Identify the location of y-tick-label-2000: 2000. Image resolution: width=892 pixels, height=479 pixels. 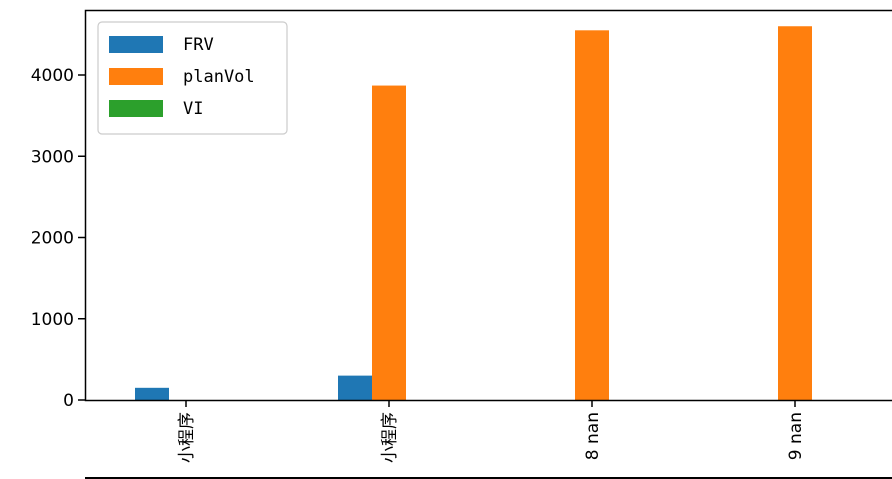
(52, 239).